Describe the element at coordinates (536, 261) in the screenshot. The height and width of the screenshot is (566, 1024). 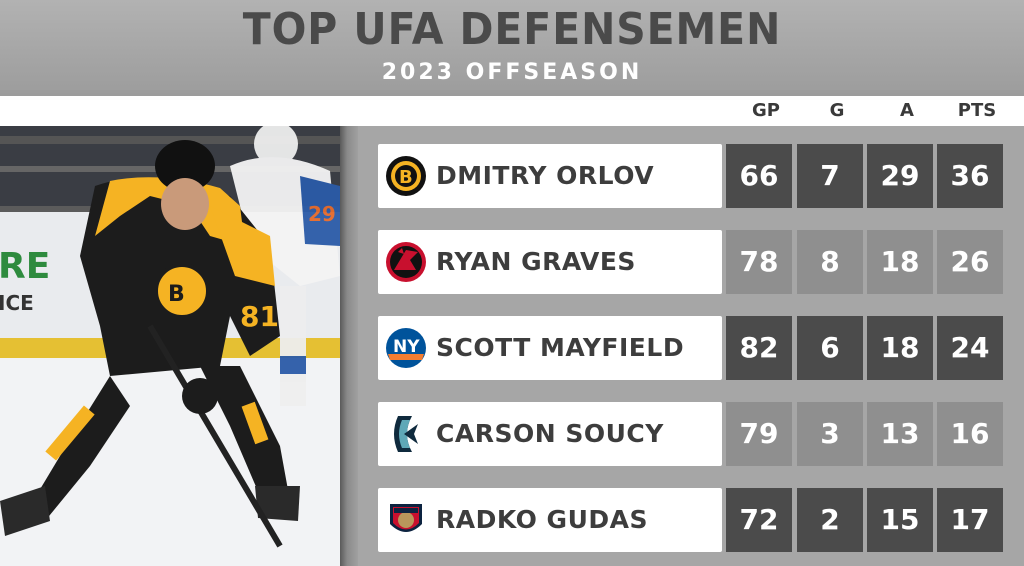
I see `player-name: RYAN GRAVES` at that location.